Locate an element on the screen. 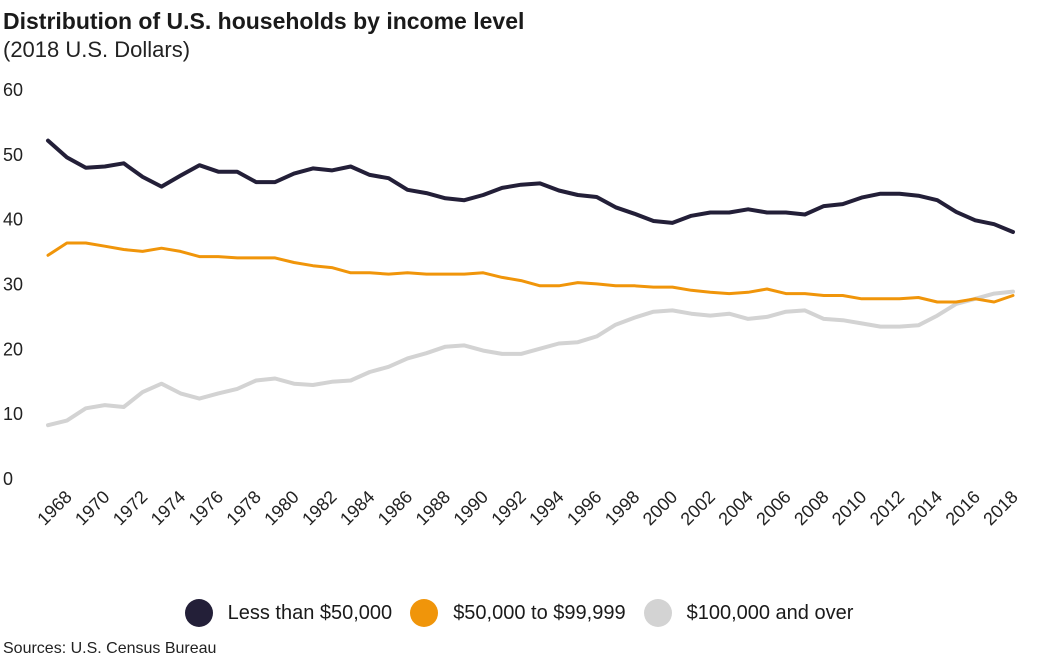 The height and width of the screenshot is (665, 1038). y-tick-label: 40 is located at coordinates (13, 220).